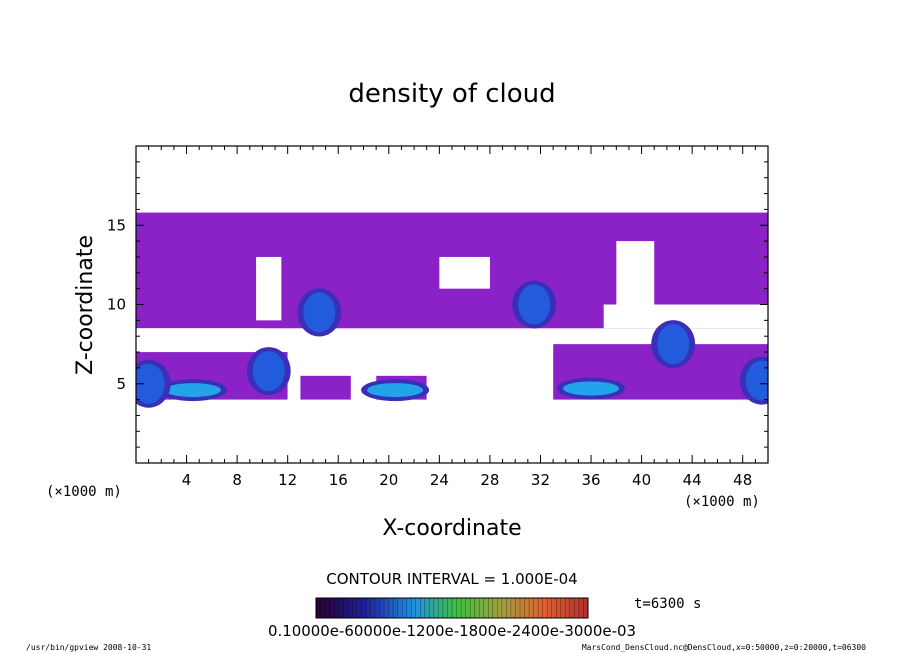 This screenshot has width=904, height=654. Describe the element at coordinates (590, 480) in the screenshot. I see `x-tick-label: 36` at that location.